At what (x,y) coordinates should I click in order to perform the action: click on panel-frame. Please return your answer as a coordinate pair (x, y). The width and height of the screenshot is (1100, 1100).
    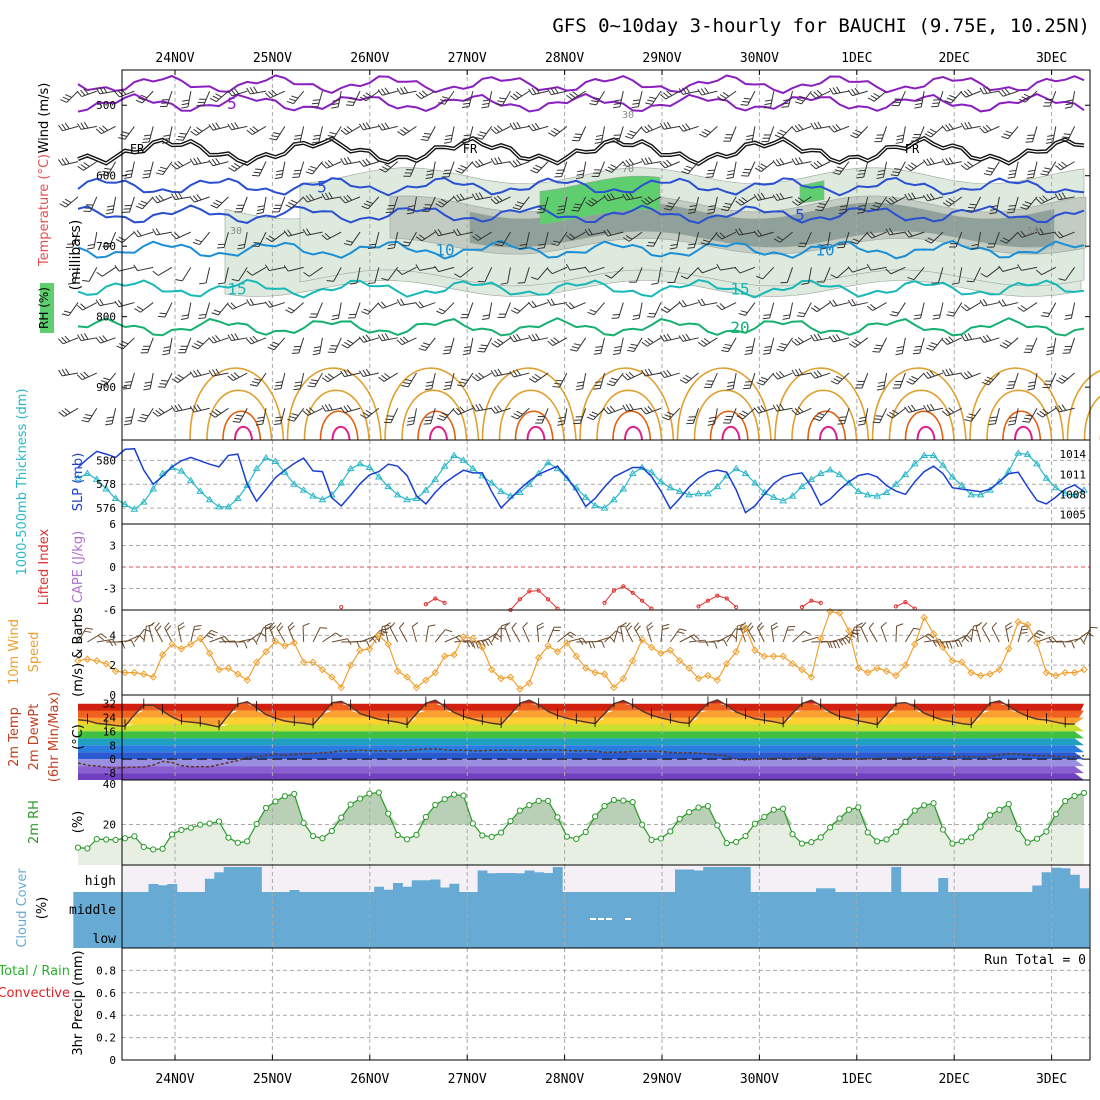
    Looking at the image, I should click on (606, 1004).